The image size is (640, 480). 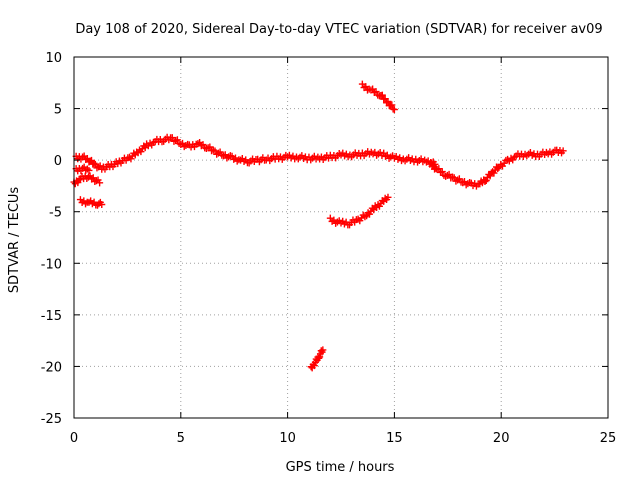 I want to click on series-arc-up, so click(x=378, y=97).